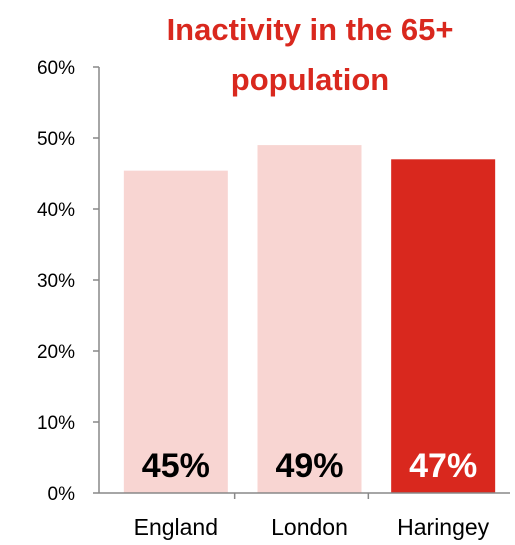  I want to click on chart-title-line: Inactivity in the 65+, so click(310, 29).